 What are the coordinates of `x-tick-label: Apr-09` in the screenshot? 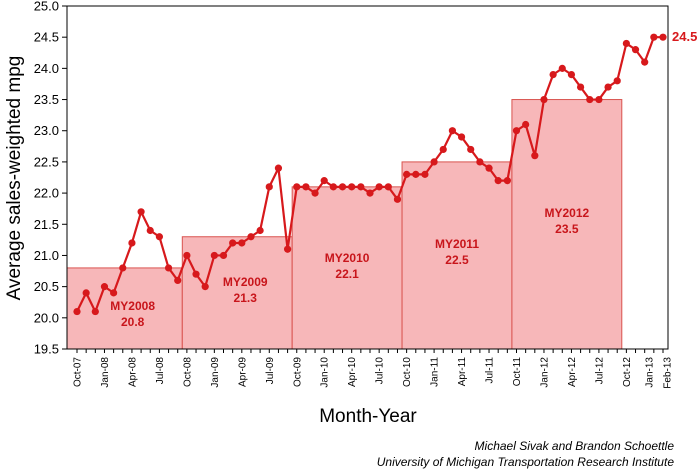 It's located at (242, 372).